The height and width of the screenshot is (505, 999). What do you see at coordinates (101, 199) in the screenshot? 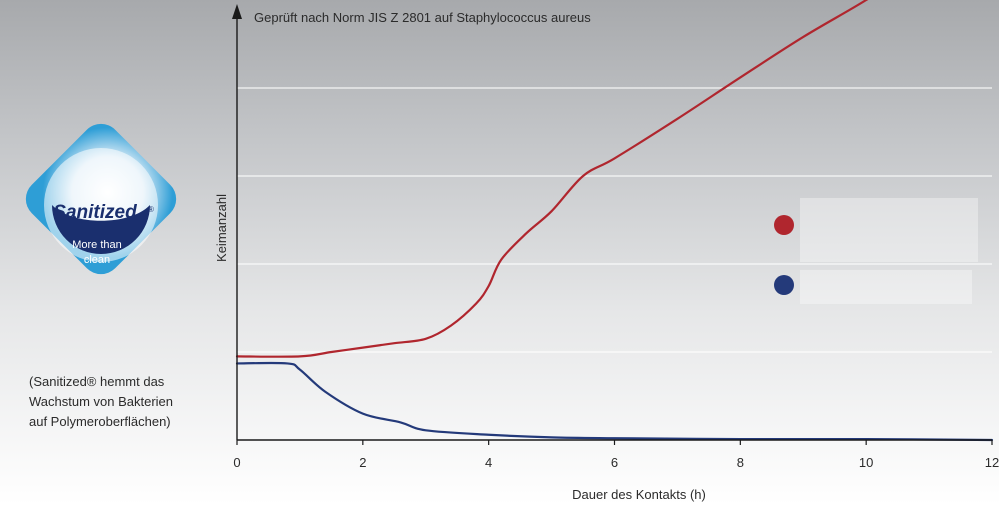
I see `sanitized-logo: Sanitized ® More than clean` at bounding box center [101, 199].